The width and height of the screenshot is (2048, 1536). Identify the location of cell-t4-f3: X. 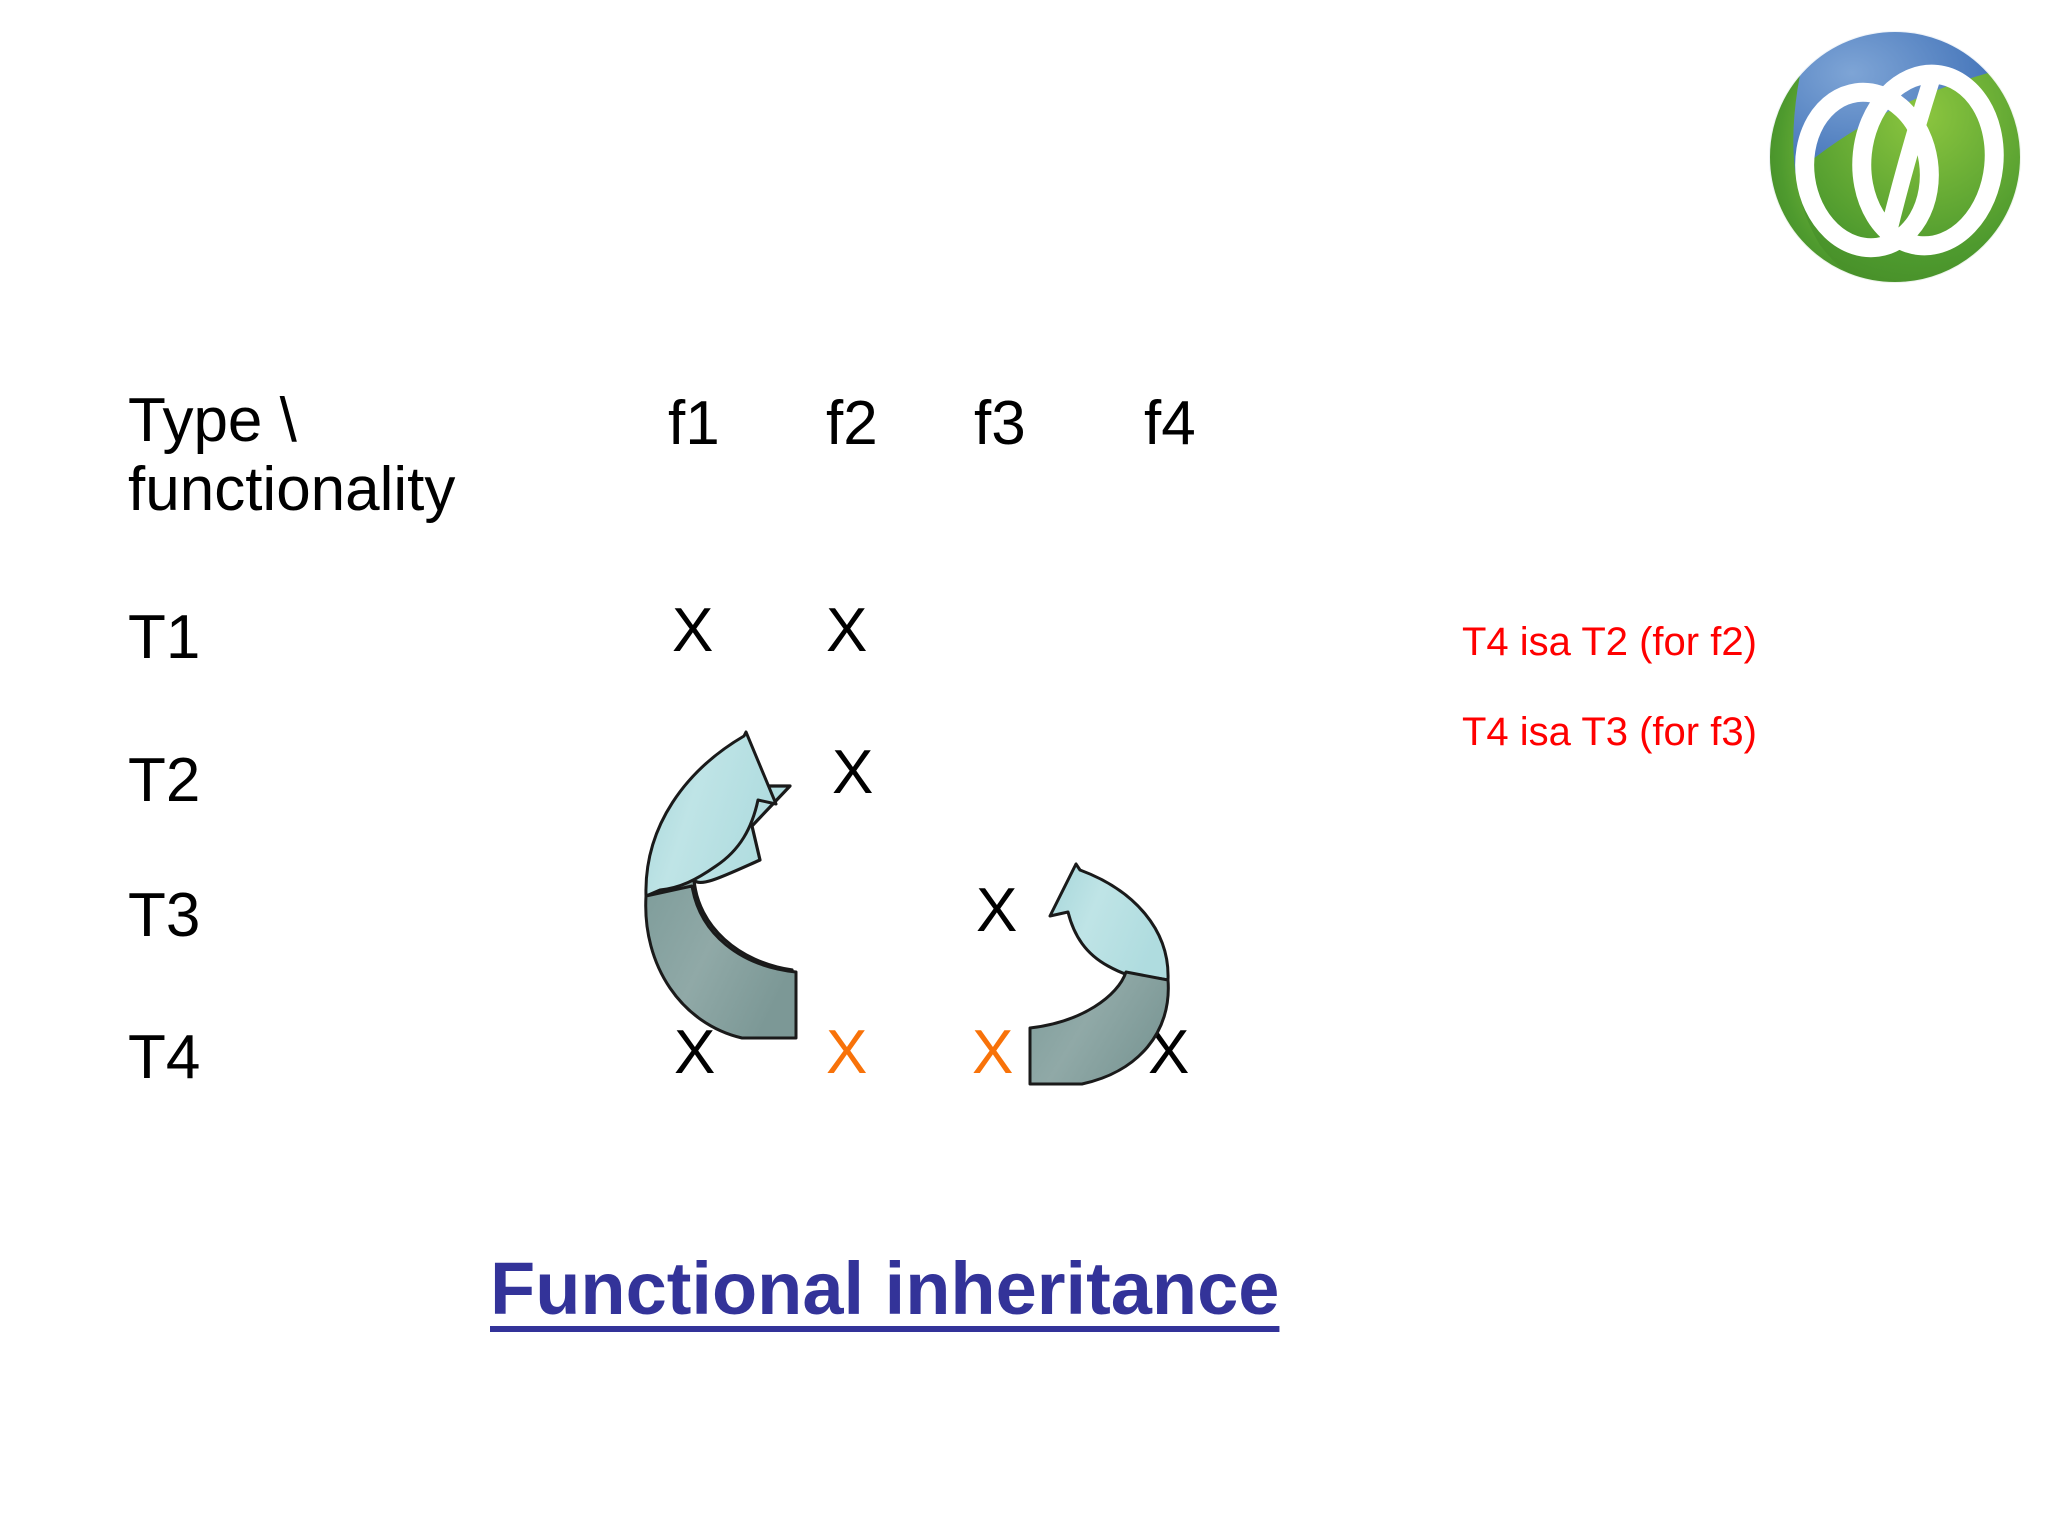
(993, 1052).